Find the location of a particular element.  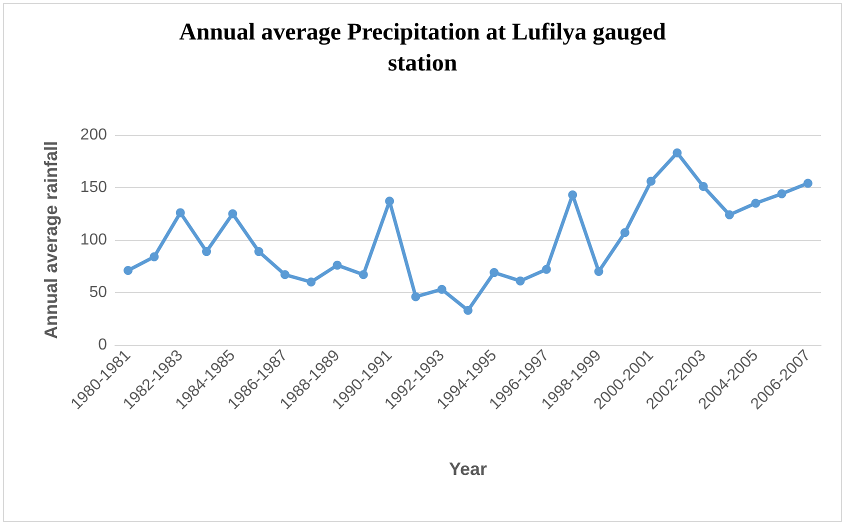

y-tick-label: 100 is located at coordinates (94, 240).